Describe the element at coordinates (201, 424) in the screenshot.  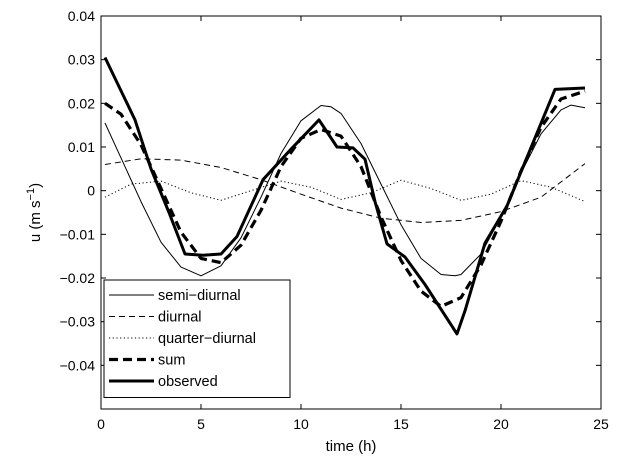
I see `x-tick-label: 5` at that location.